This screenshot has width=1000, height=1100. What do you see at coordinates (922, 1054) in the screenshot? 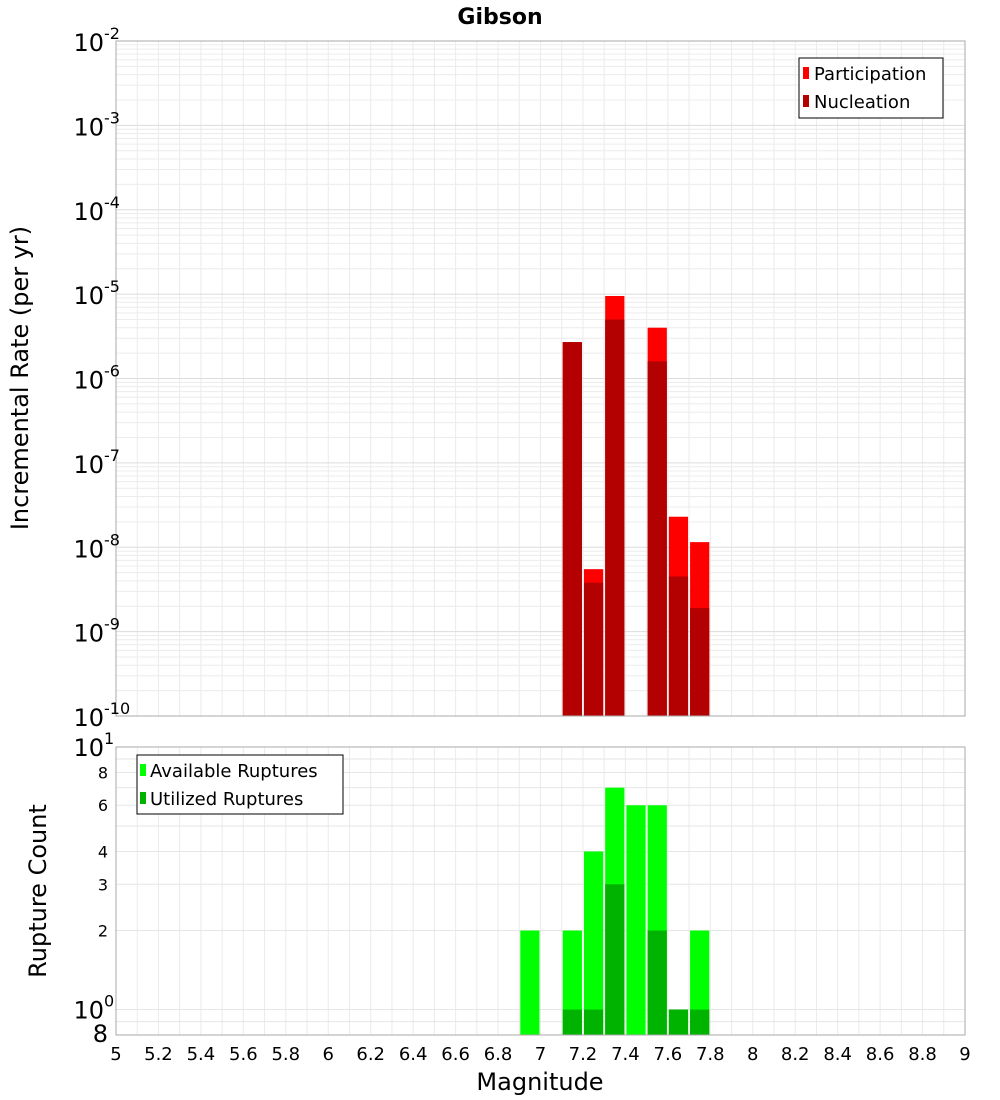
I see `magnitude-x-tick-label: 8.8` at bounding box center [922, 1054].